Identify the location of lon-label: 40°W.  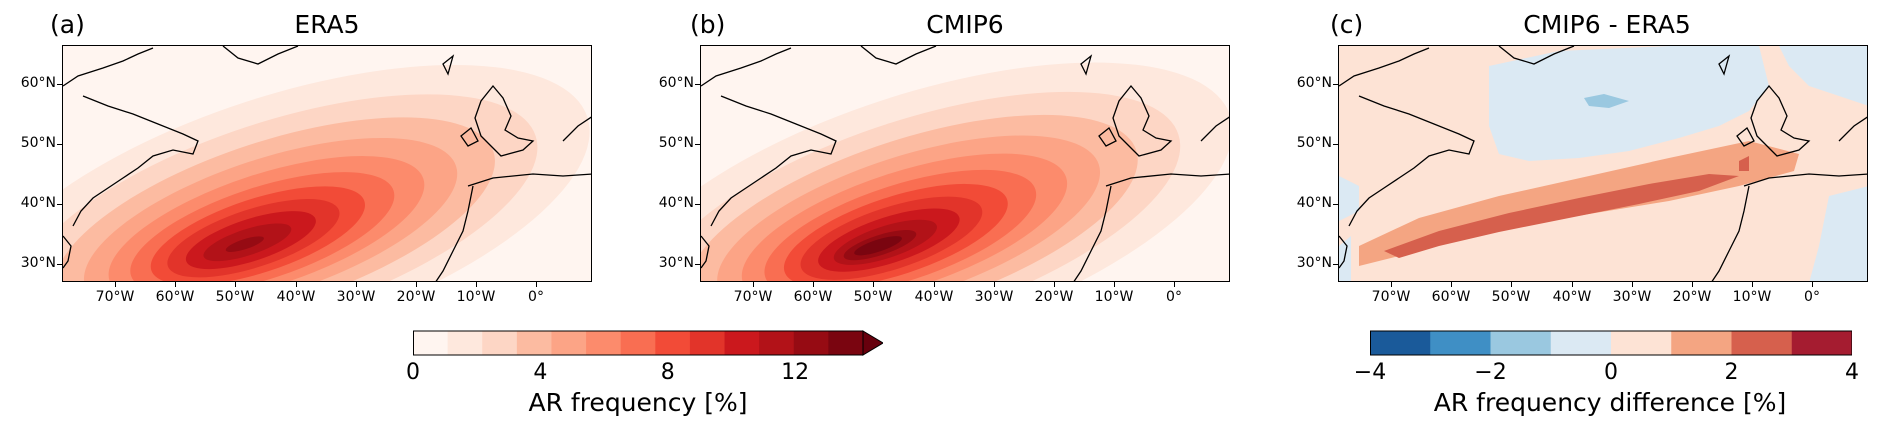
(296, 297).